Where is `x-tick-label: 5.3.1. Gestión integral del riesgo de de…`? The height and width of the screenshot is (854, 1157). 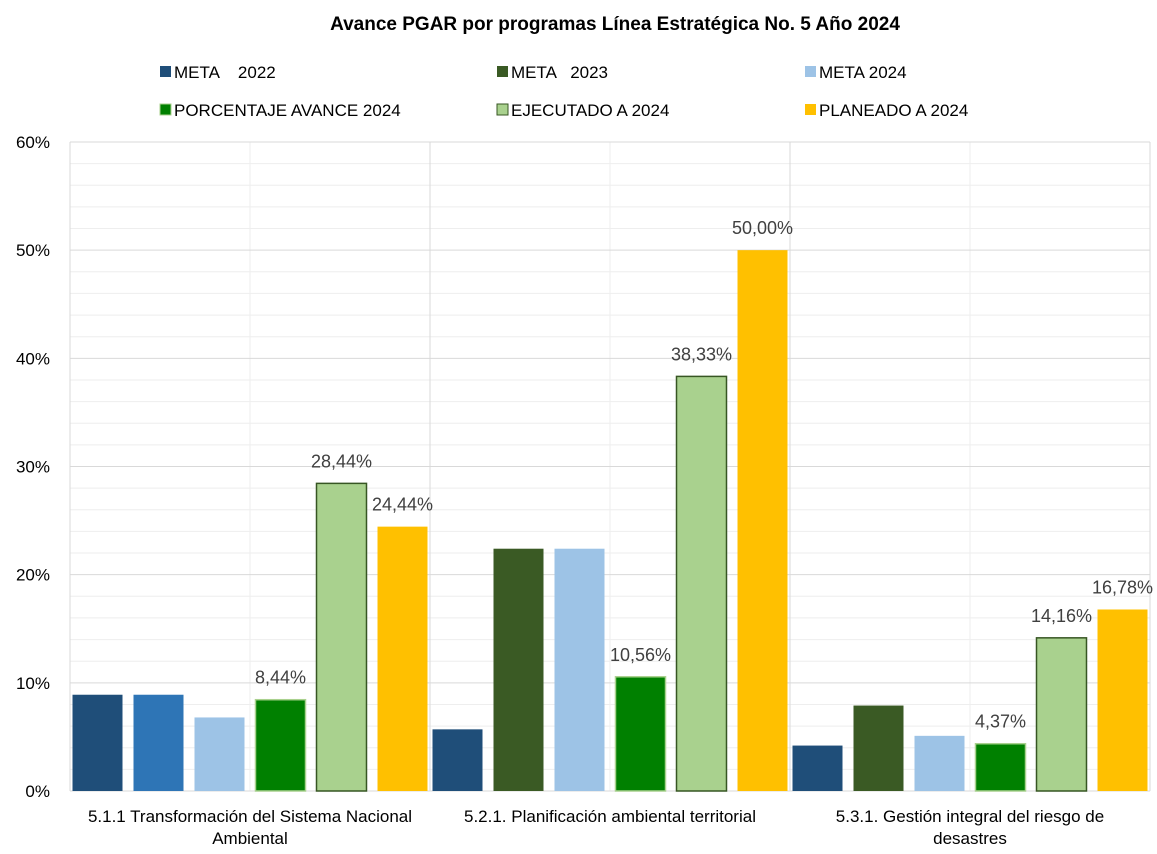 x-tick-label: 5.3.1. Gestión integral del riesgo de de… is located at coordinates (970, 827).